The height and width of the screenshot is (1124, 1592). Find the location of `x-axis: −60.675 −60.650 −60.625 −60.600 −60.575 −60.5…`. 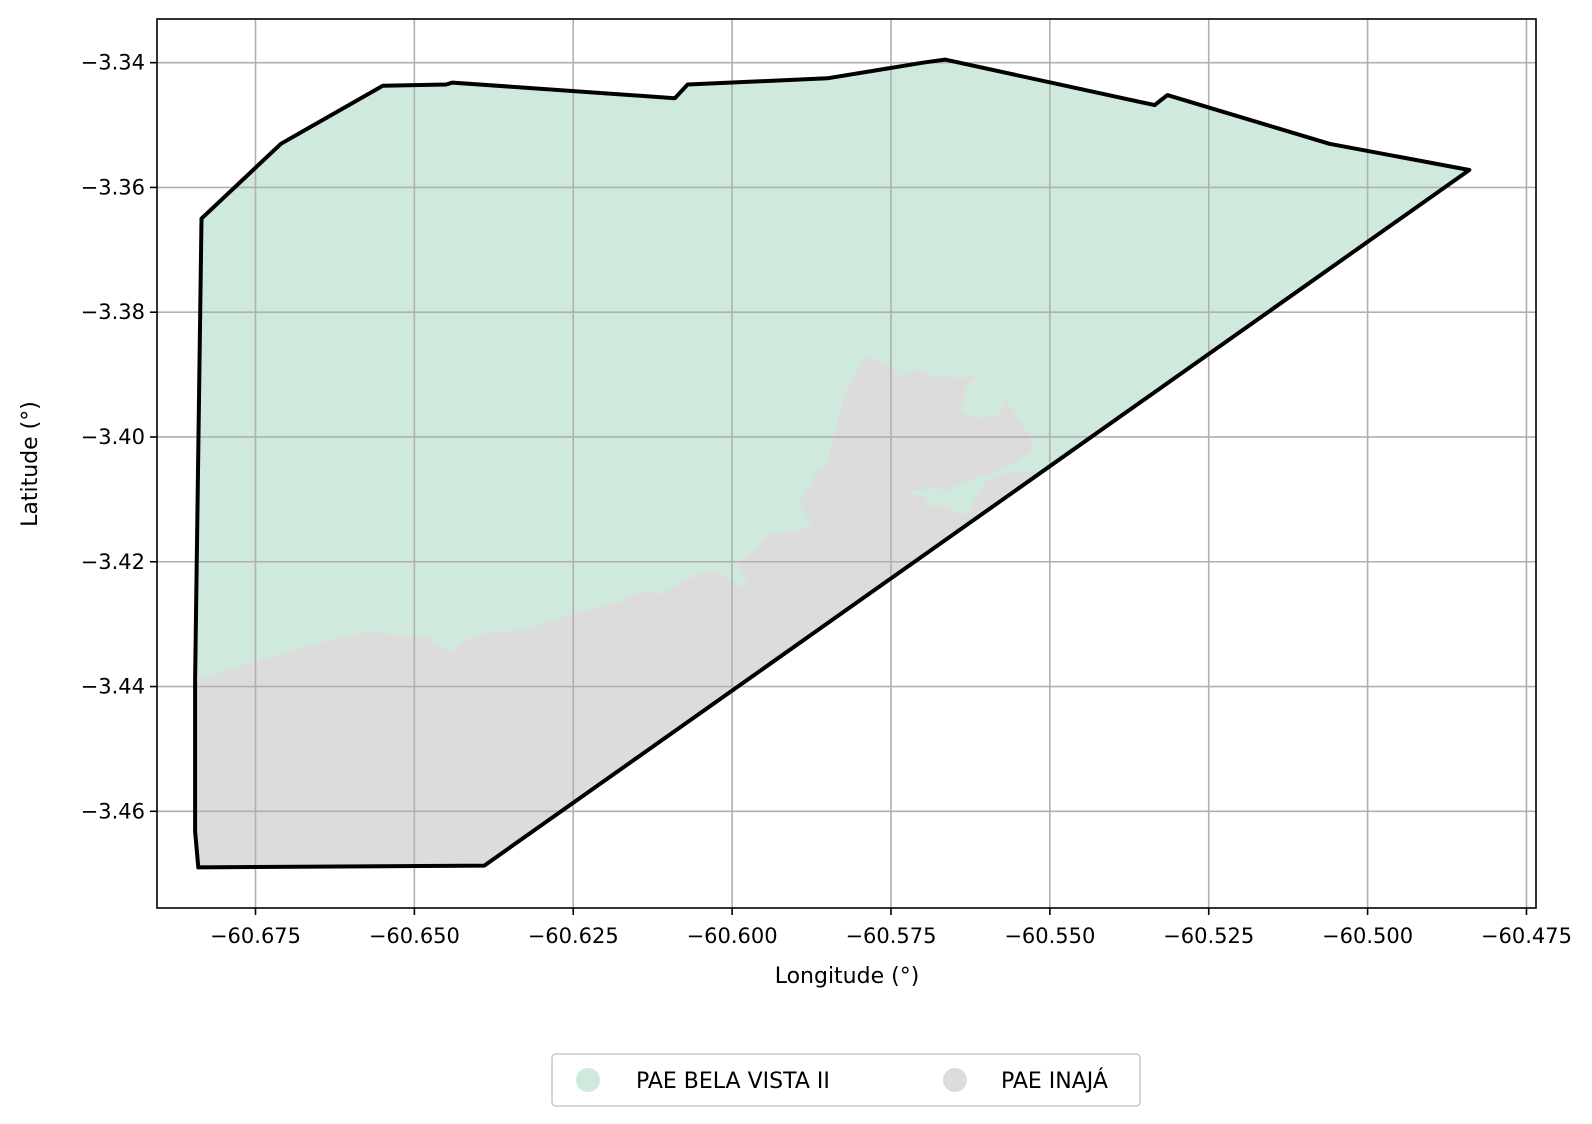

x-axis: −60.675 −60.650 −60.625 −60.600 −60.575 −60.5… is located at coordinates (891, 948).